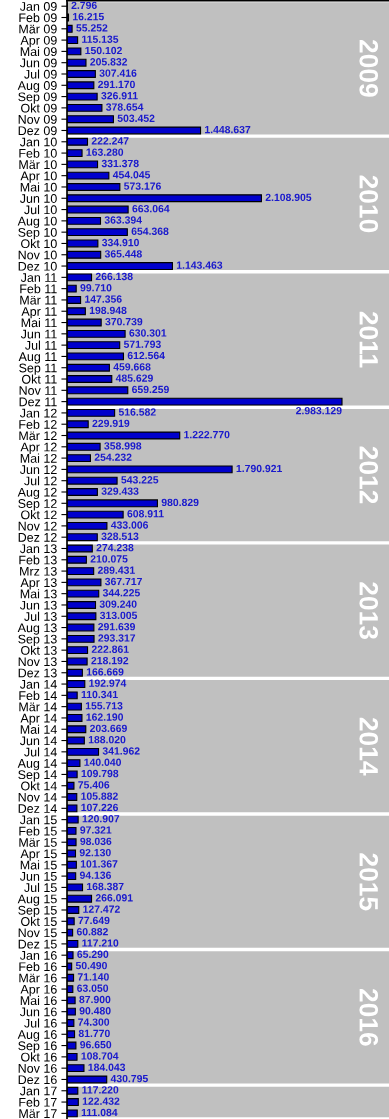  Describe the element at coordinates (259, 468) in the screenshot. I see `data-label: 1.790.921` at that location.